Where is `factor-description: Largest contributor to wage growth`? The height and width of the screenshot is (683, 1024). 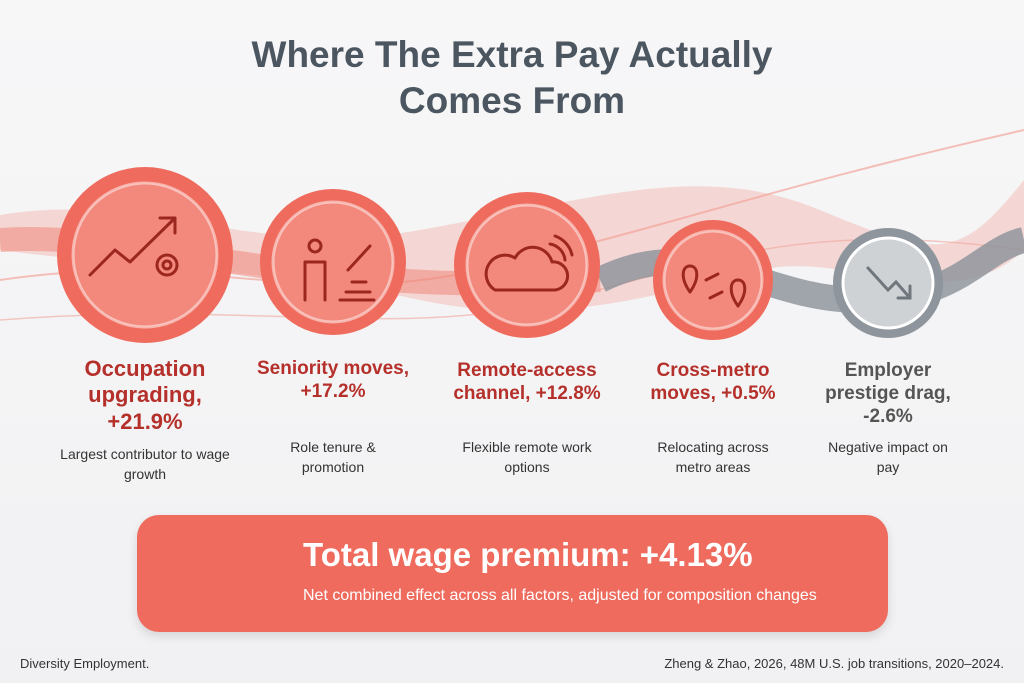 factor-description: Largest contributor to wage growth is located at coordinates (145, 464).